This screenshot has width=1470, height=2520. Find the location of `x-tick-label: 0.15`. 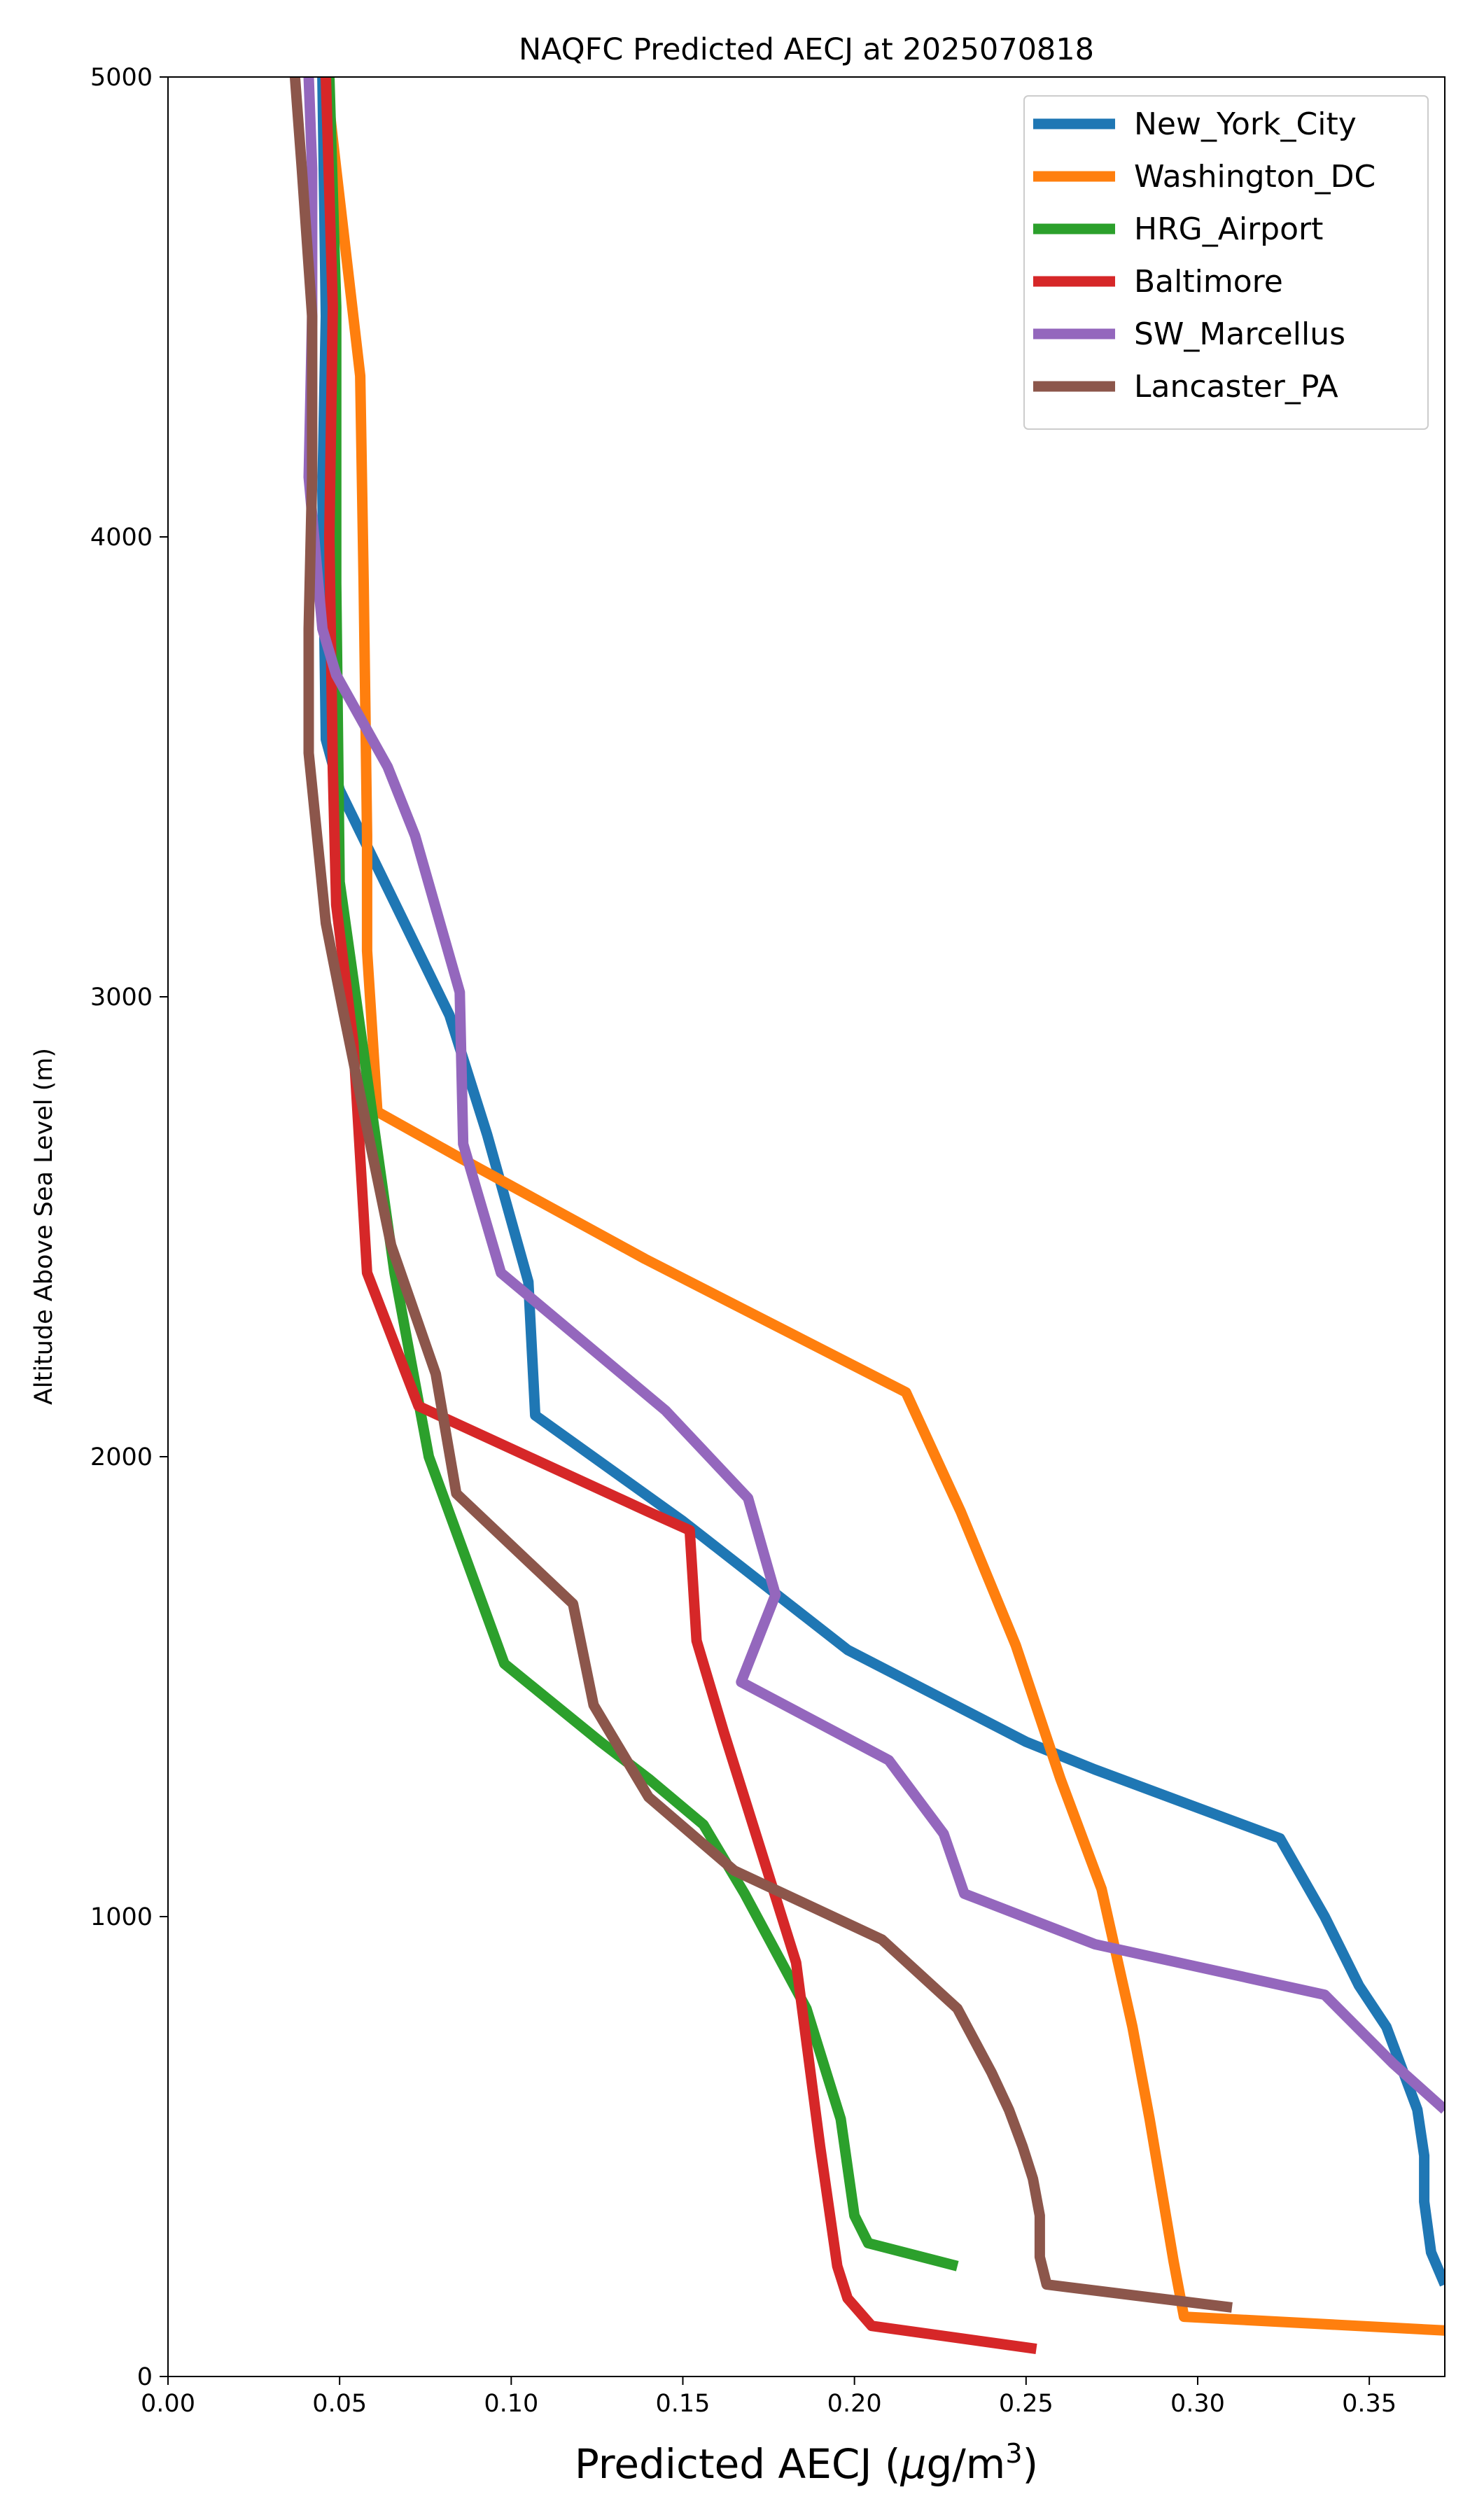

x-tick-label: 0.15 is located at coordinates (683, 2404).